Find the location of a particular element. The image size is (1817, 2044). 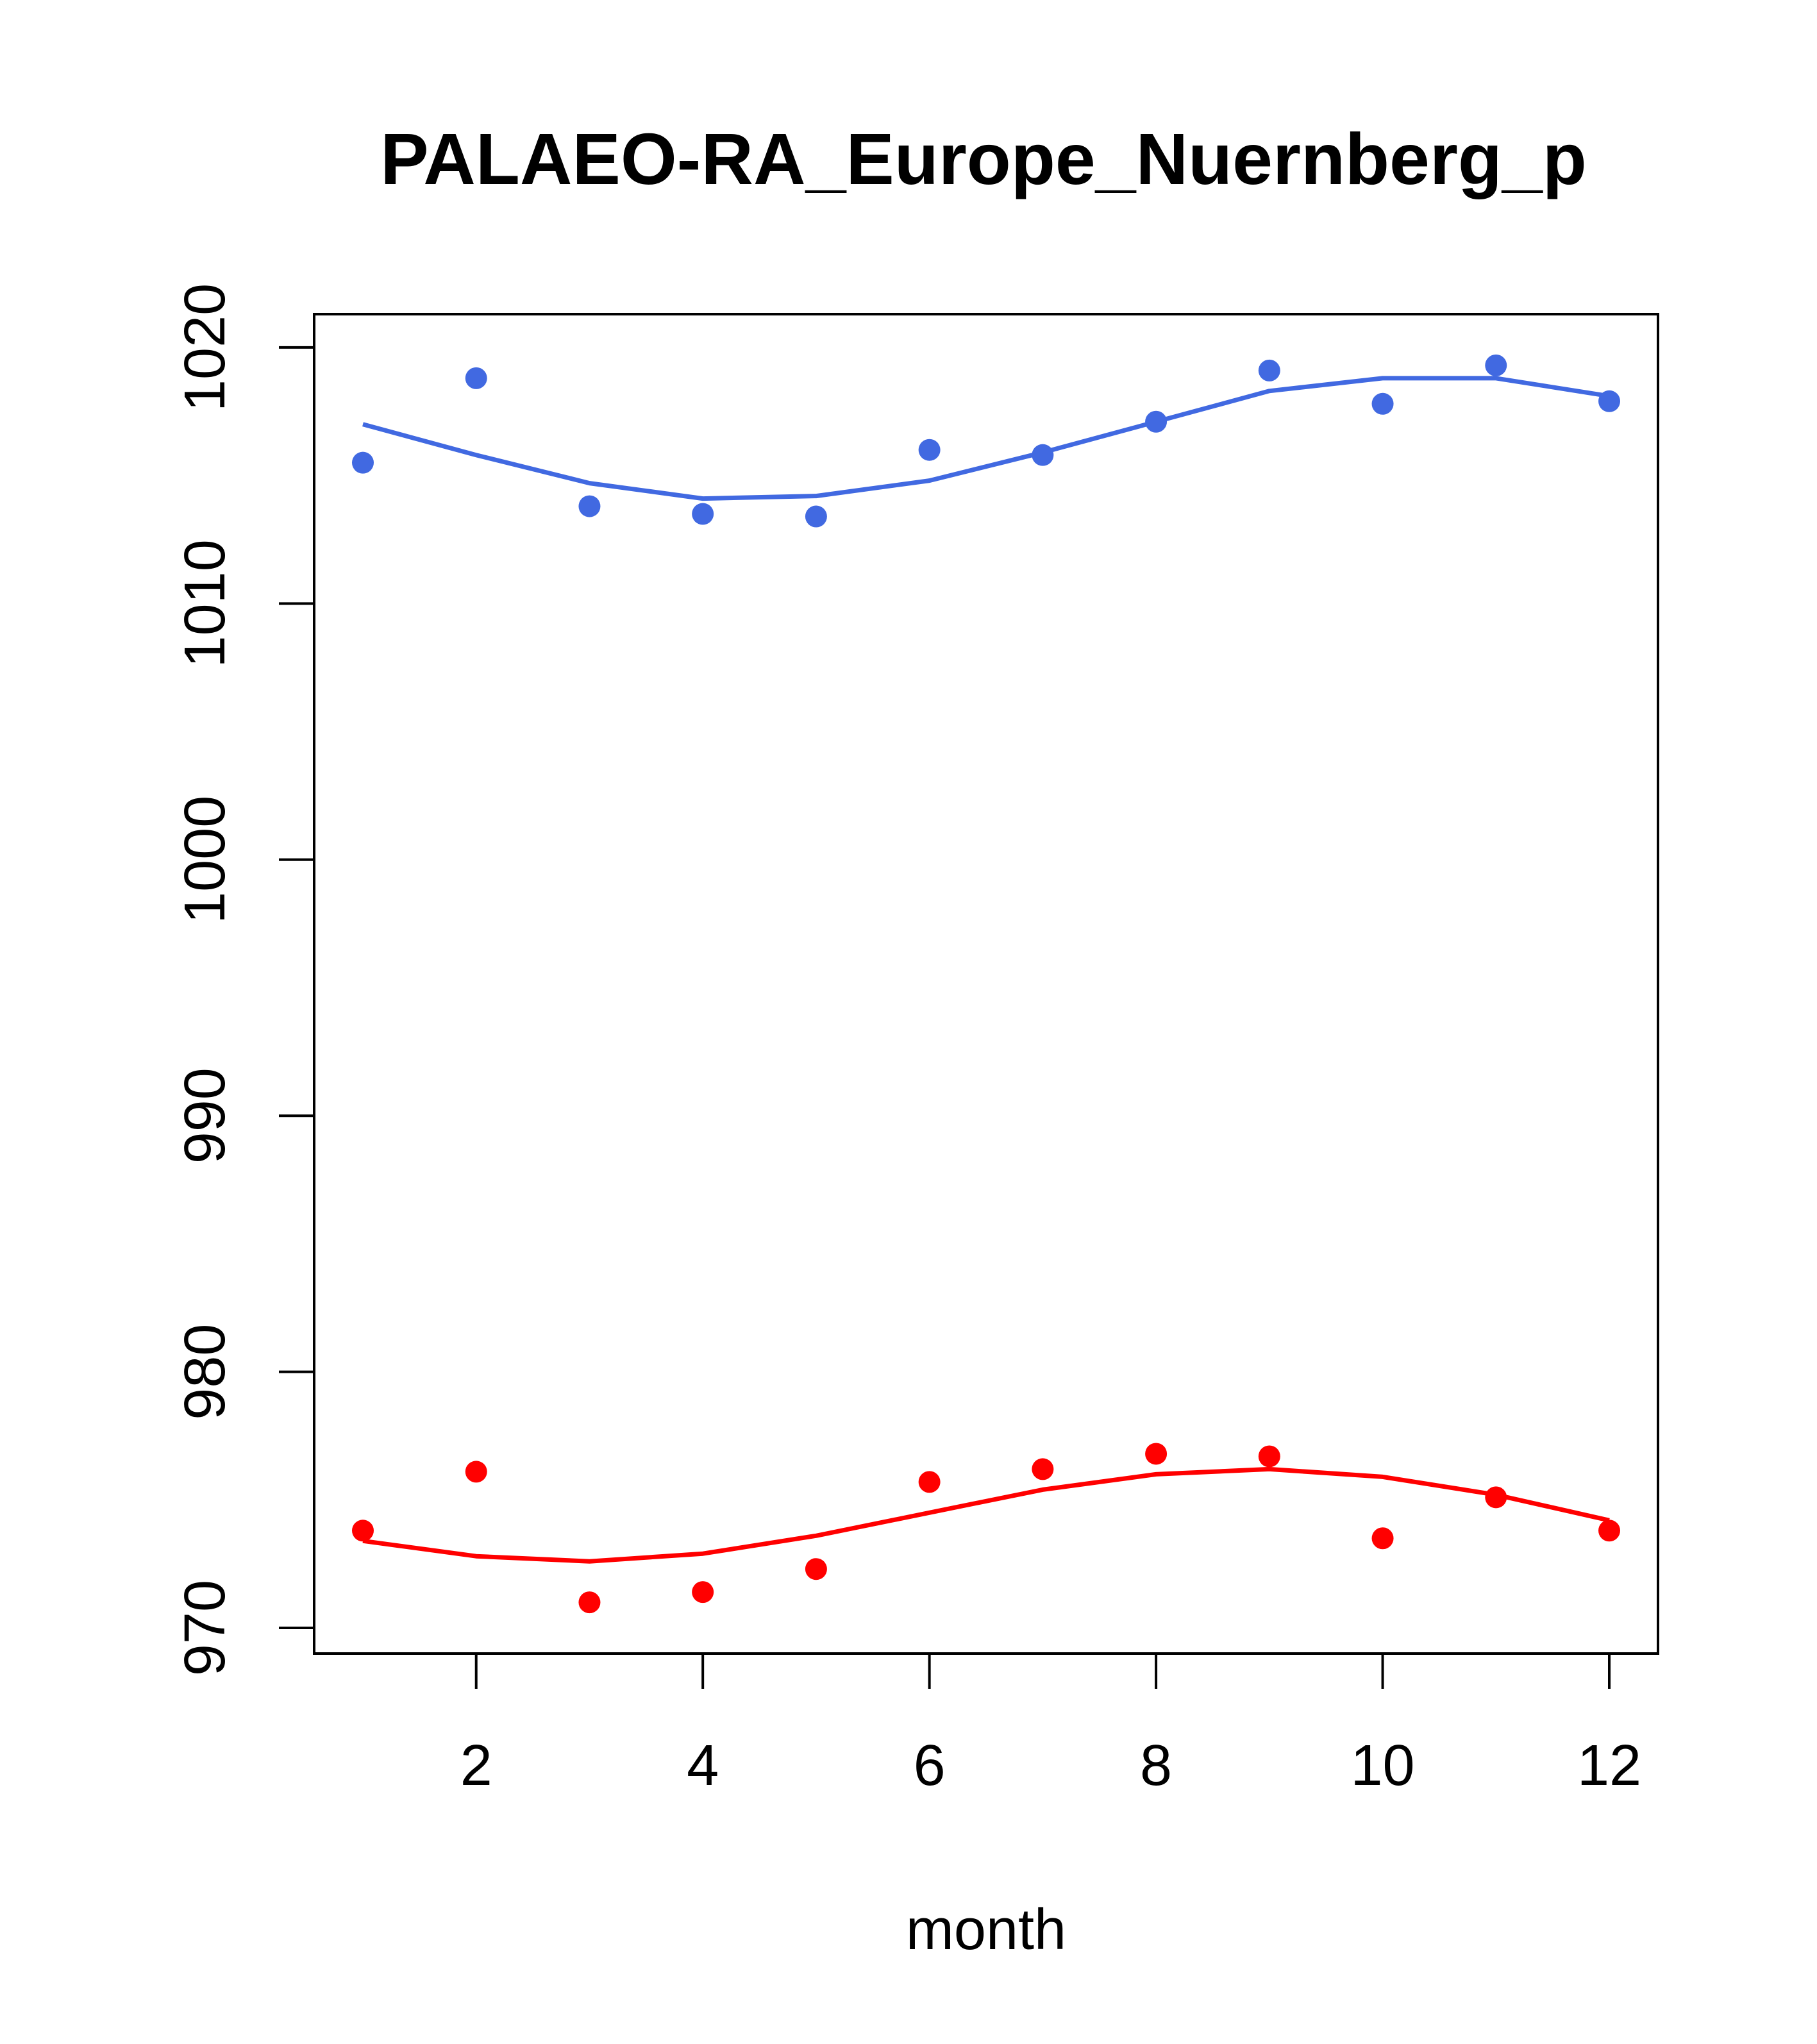

x-tick-label: 4 is located at coordinates (703, 1766).